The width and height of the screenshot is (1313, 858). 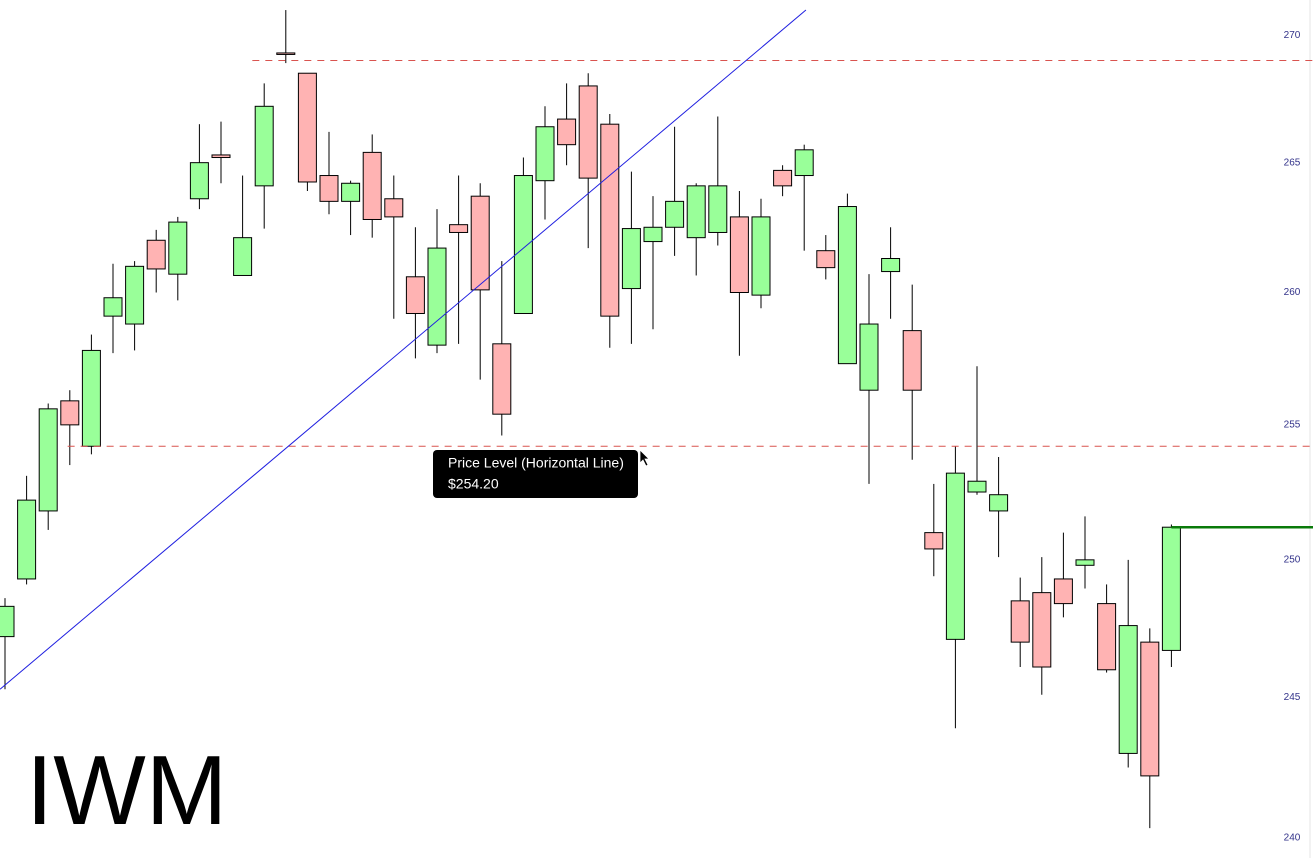 I want to click on tooltip-value: $254.20, so click(x=473, y=484).